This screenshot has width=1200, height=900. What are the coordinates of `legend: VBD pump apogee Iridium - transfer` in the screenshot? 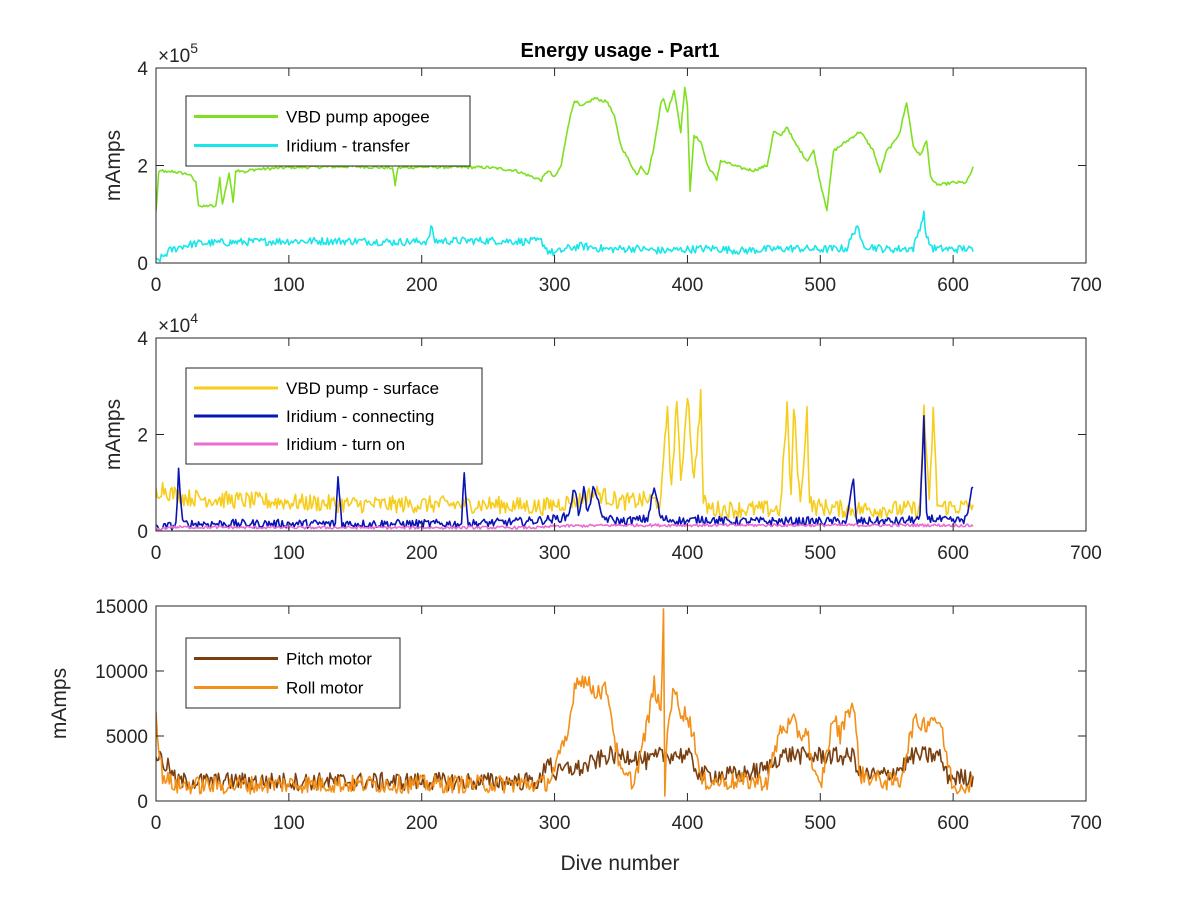 It's located at (328, 131).